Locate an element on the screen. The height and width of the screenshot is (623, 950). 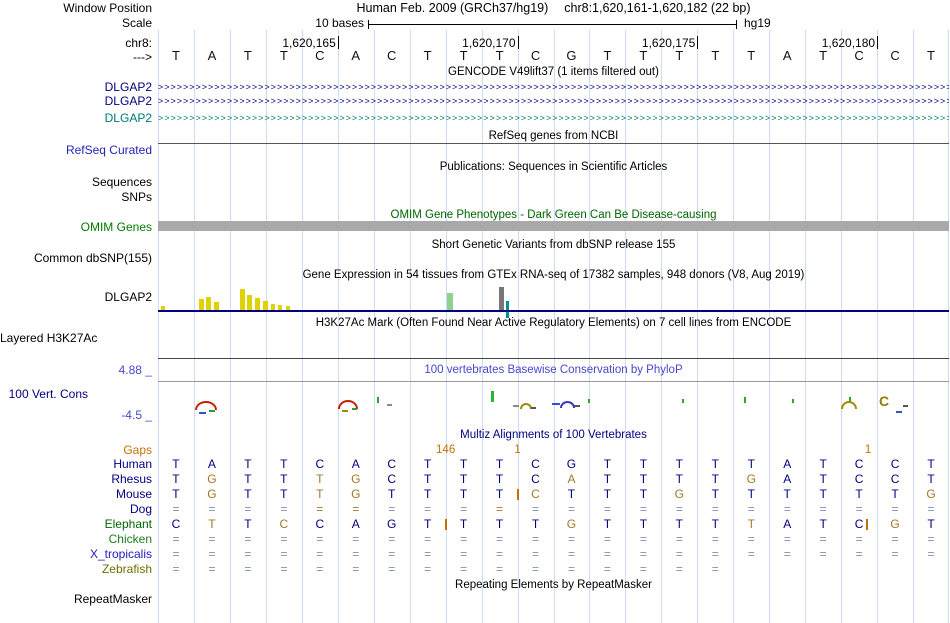
base-letter: C is located at coordinates (535, 55).